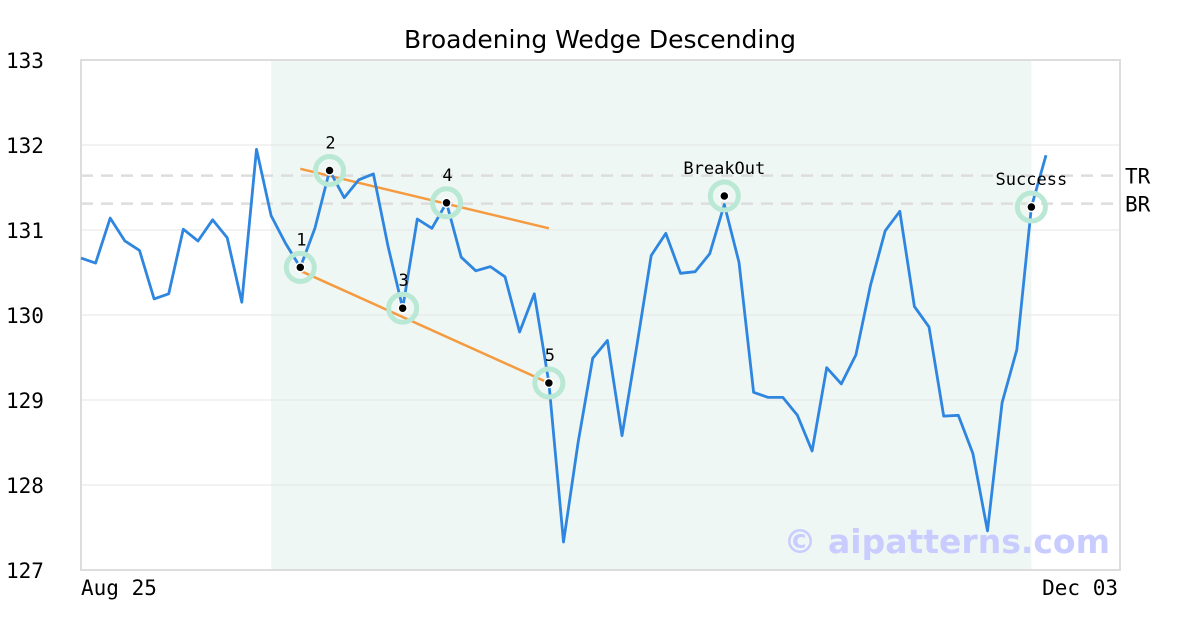 Image resolution: width=1200 pixels, height=630 pixels. I want to click on x-tick-label: Dec 03, so click(1080, 588).